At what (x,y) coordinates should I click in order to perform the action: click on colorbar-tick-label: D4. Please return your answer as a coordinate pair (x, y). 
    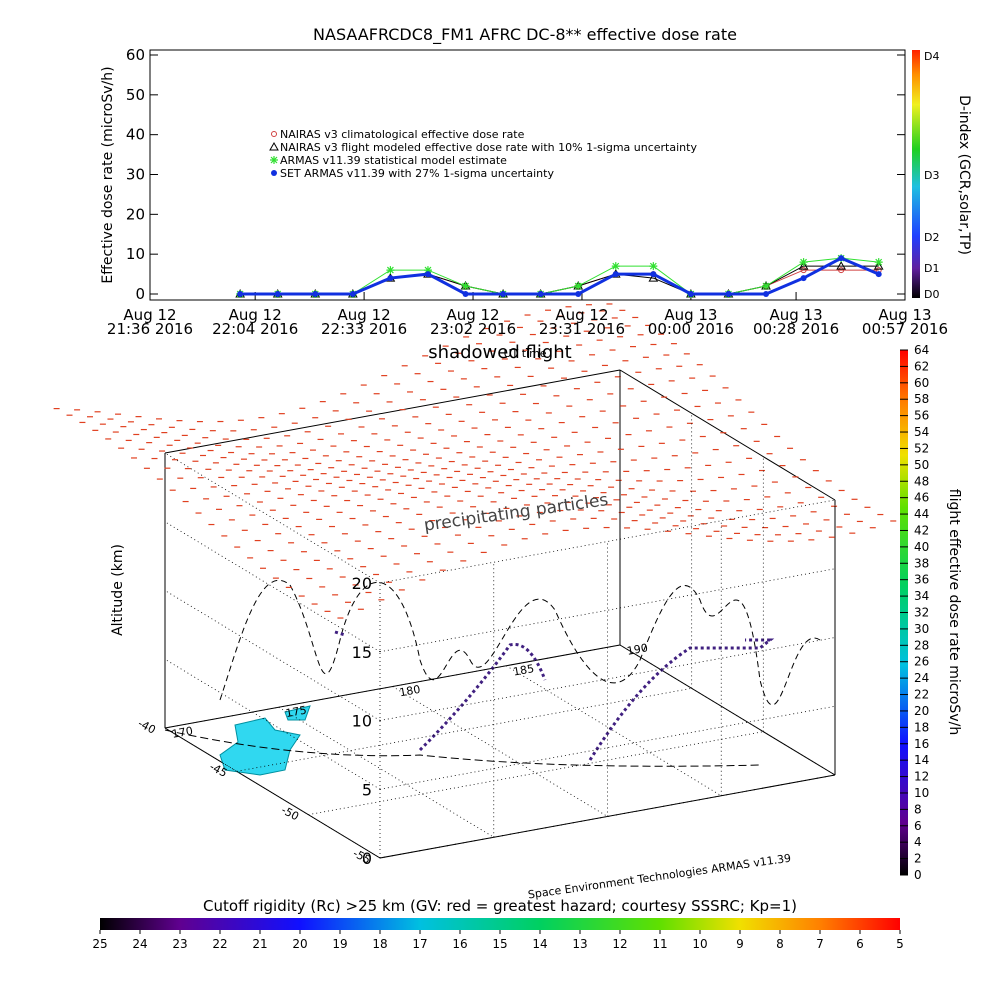
    Looking at the image, I should click on (931, 56).